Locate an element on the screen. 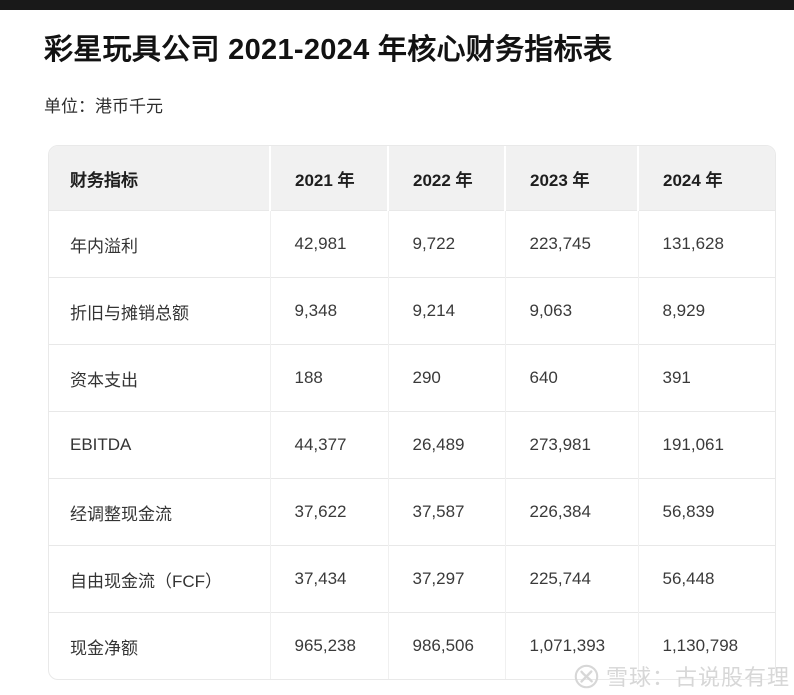  table-header-row: 财务指标 2021 年 2022 年 2023 年 2024 年 is located at coordinates (412, 178).